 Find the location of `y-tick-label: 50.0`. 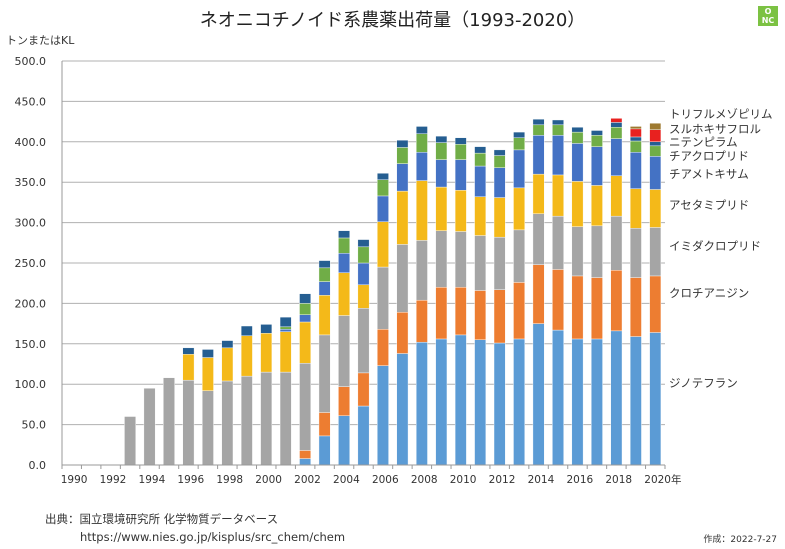

y-tick-label: 50.0 is located at coordinates (34, 425).